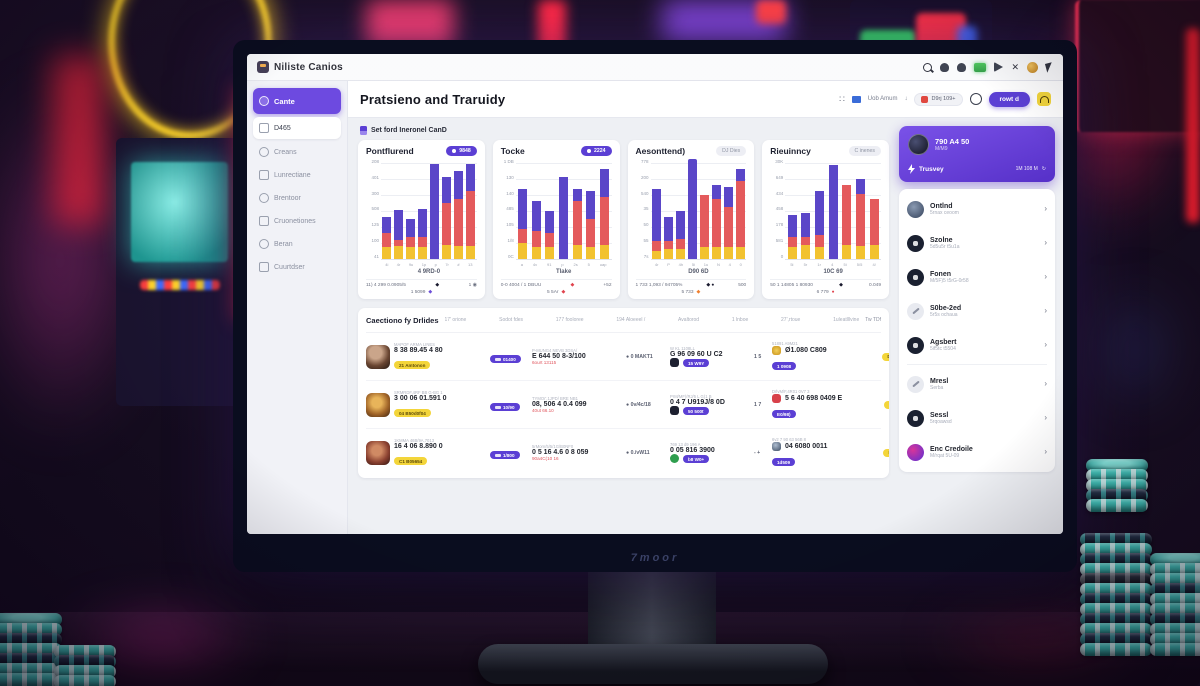  I want to click on status-circle-icon, so click(975, 99).